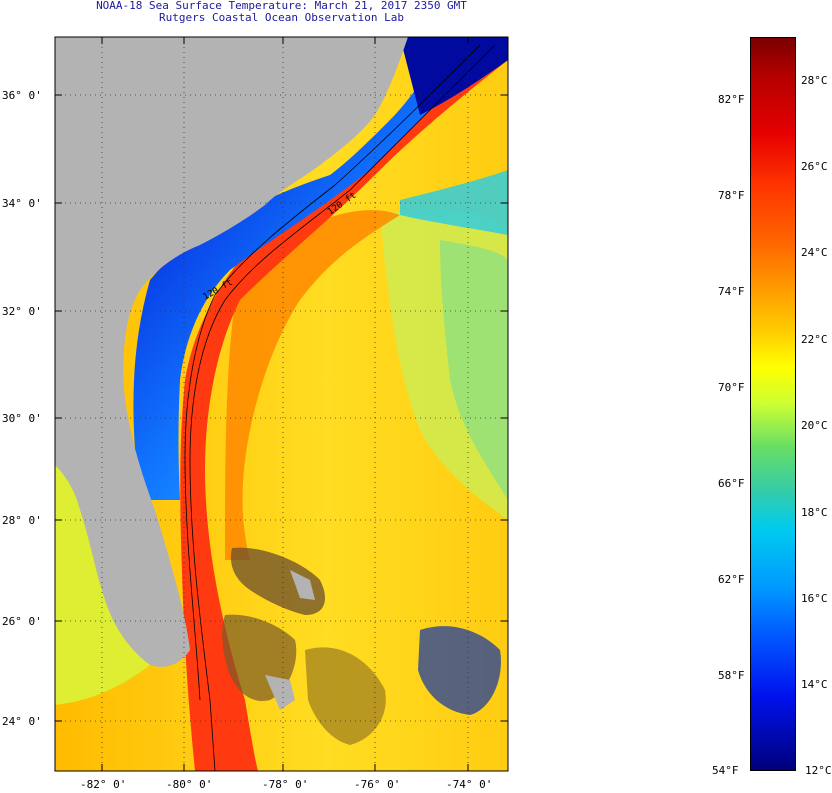 This screenshot has width=832, height=793. What do you see at coordinates (377, 784) in the screenshot?
I see `longitude-label: -76° 0'` at bounding box center [377, 784].